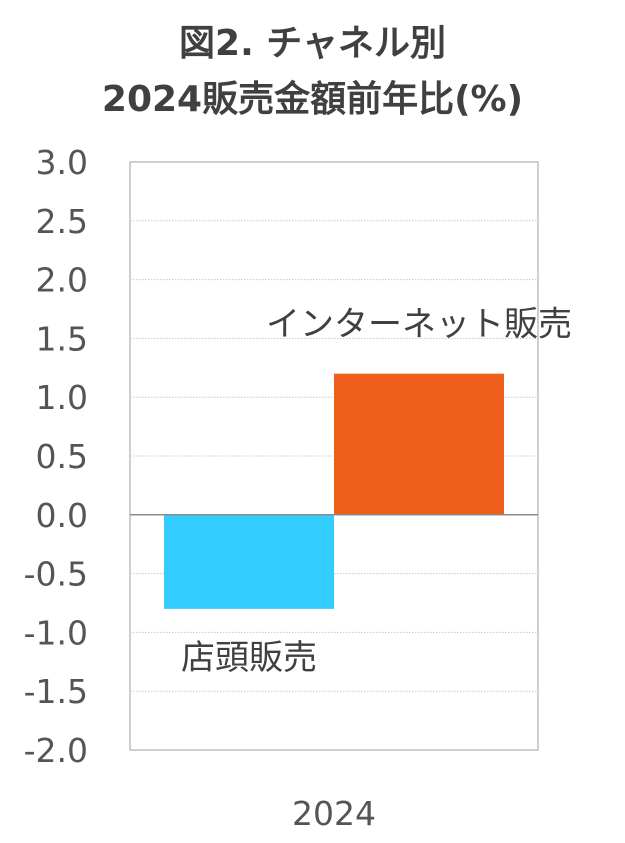 The width and height of the screenshot is (625, 843). I want to click on y-tick-label: -1.5, so click(56, 691).